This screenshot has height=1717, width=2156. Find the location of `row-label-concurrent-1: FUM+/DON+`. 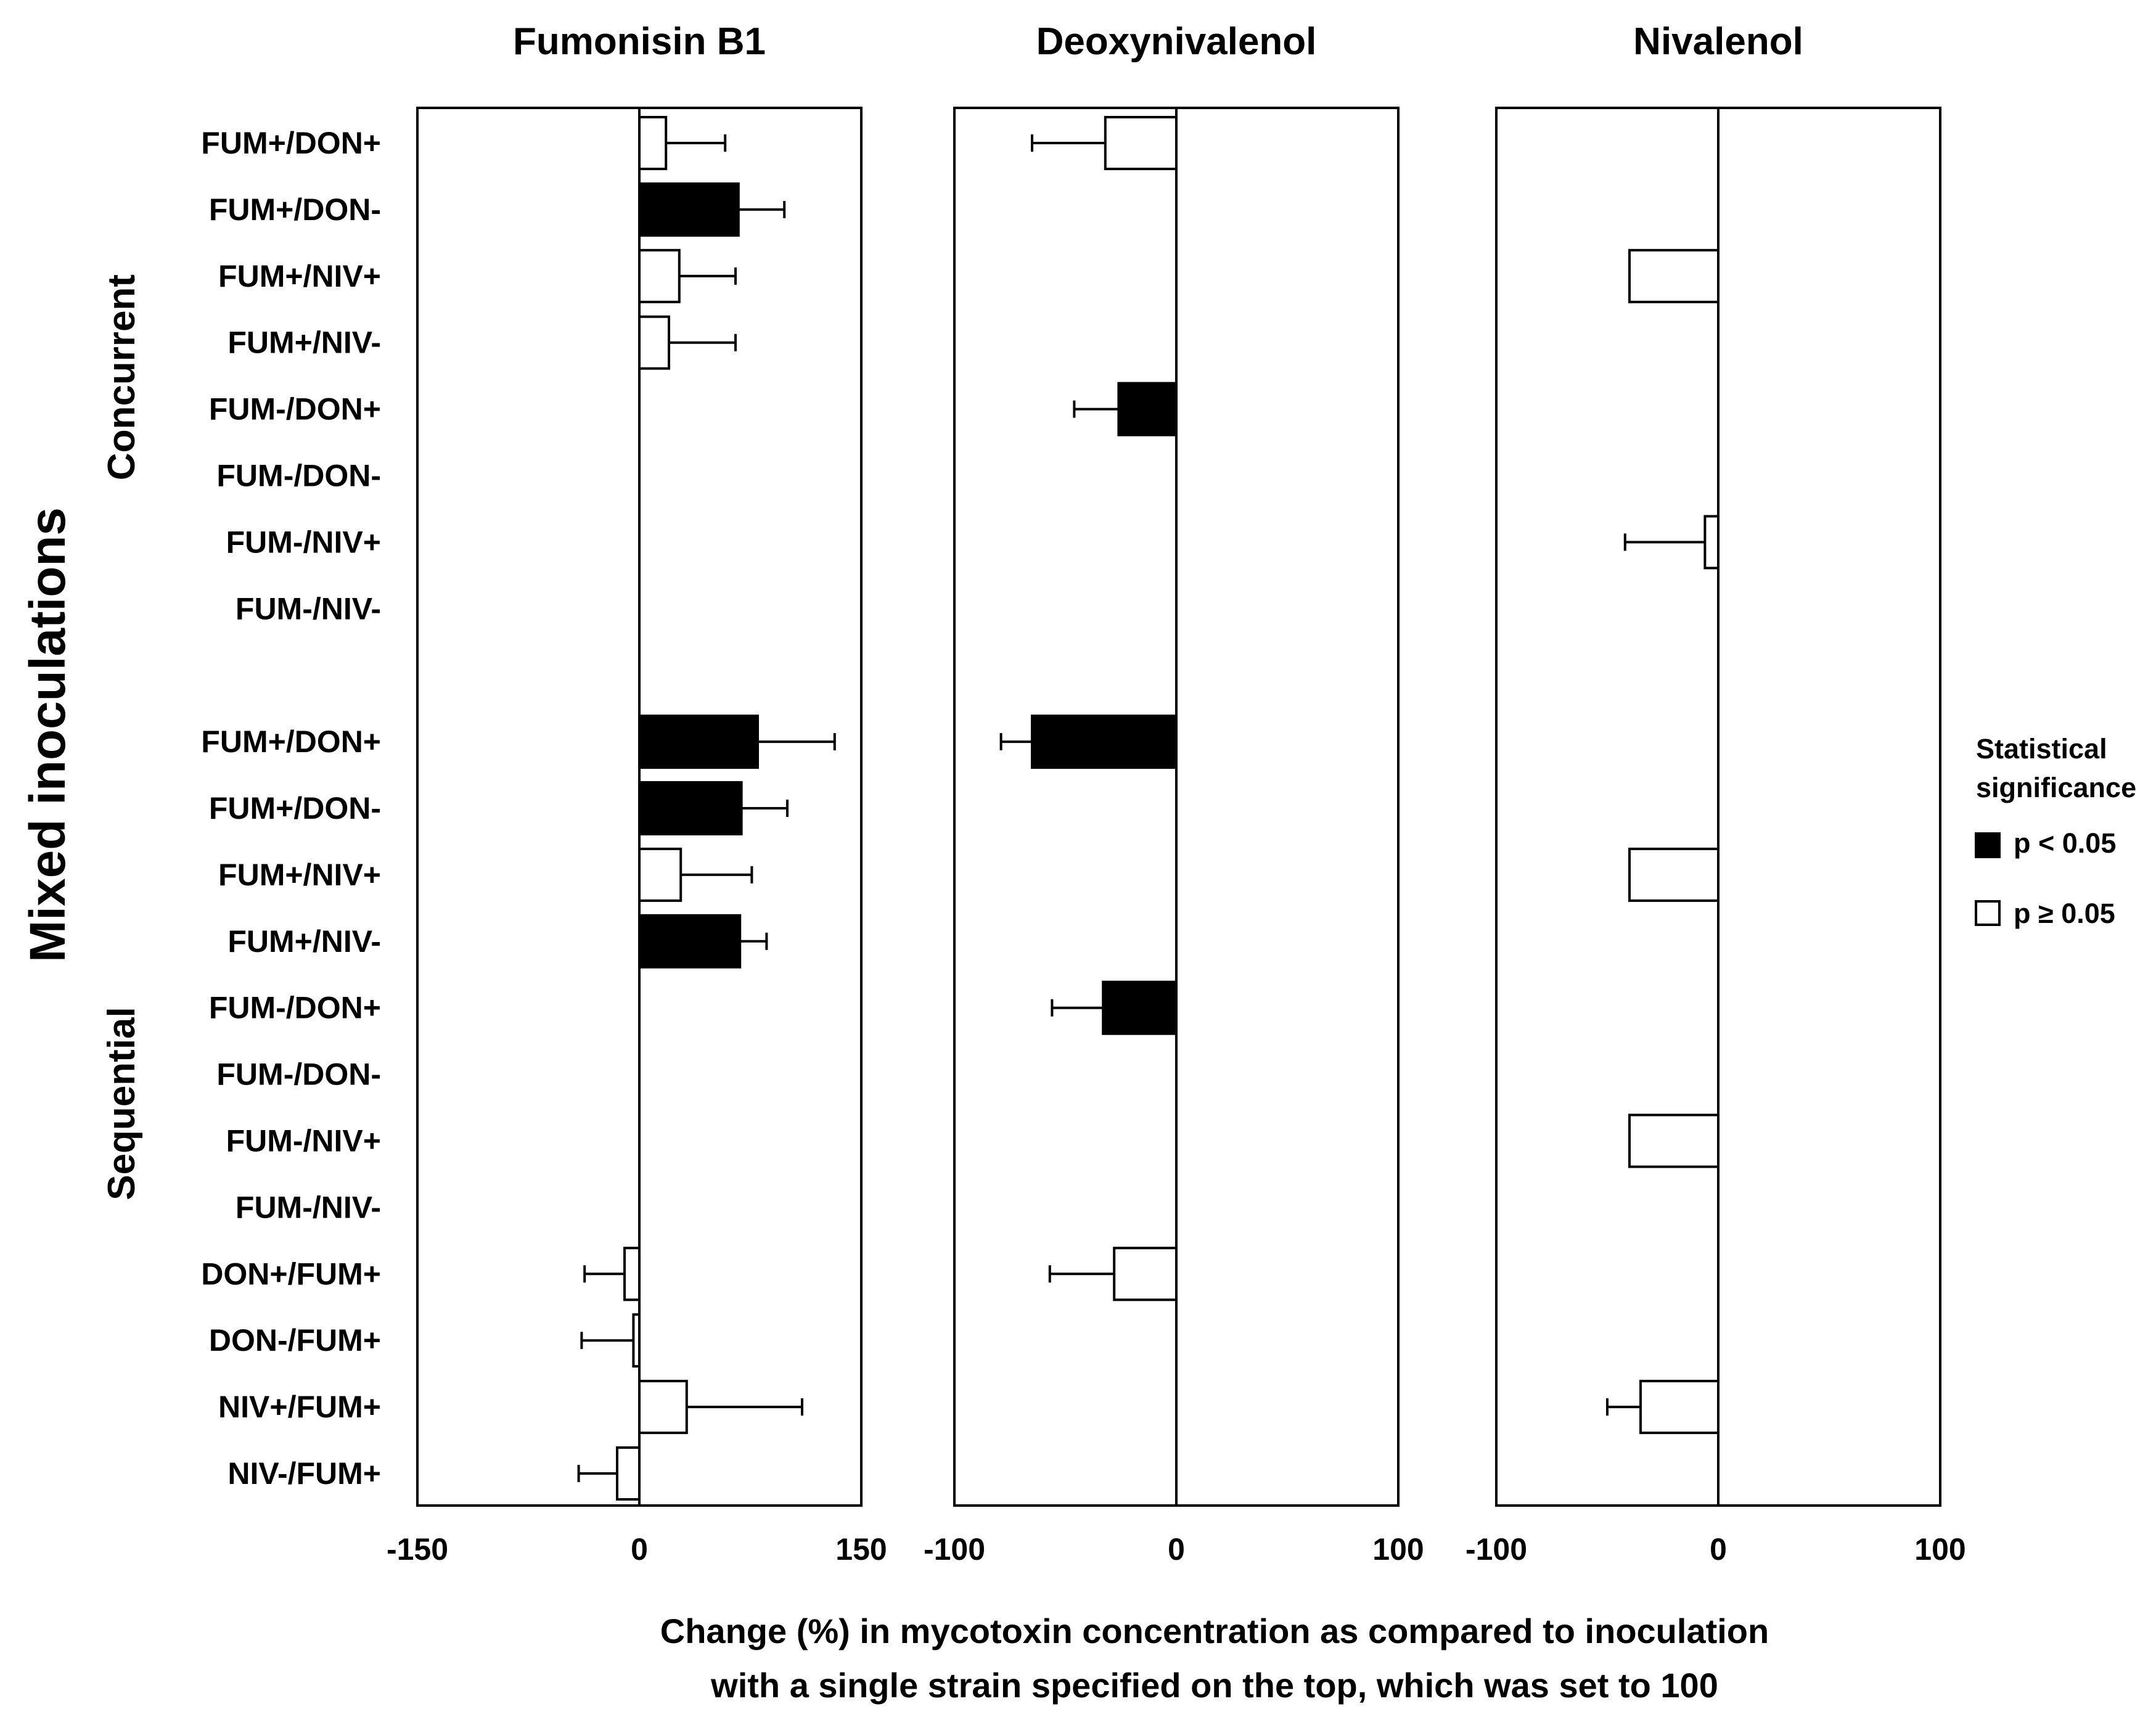

row-label-concurrent-1: FUM+/DON+ is located at coordinates (291, 143).